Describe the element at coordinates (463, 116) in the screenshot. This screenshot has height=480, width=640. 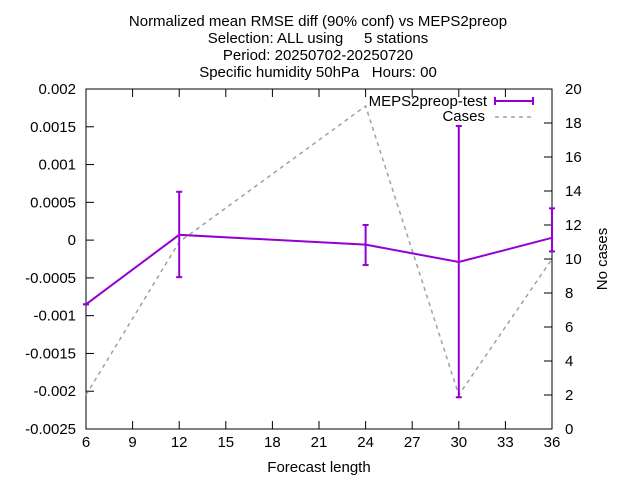
I see `legend-label-cases: Cases` at that location.